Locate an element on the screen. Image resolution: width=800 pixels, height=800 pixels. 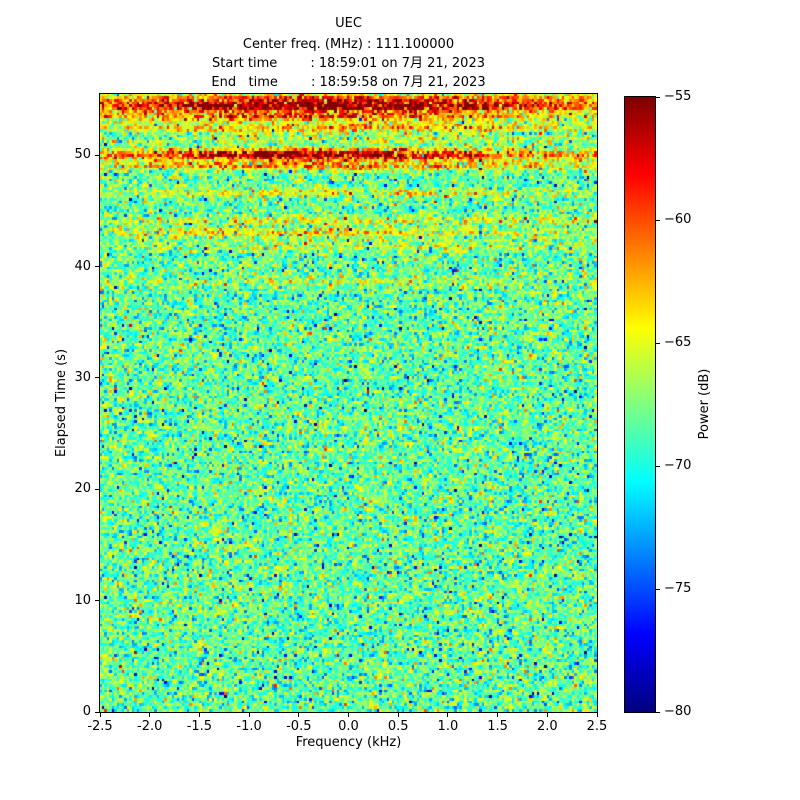
colorbar-label: Power (dB) is located at coordinates (704, 404).